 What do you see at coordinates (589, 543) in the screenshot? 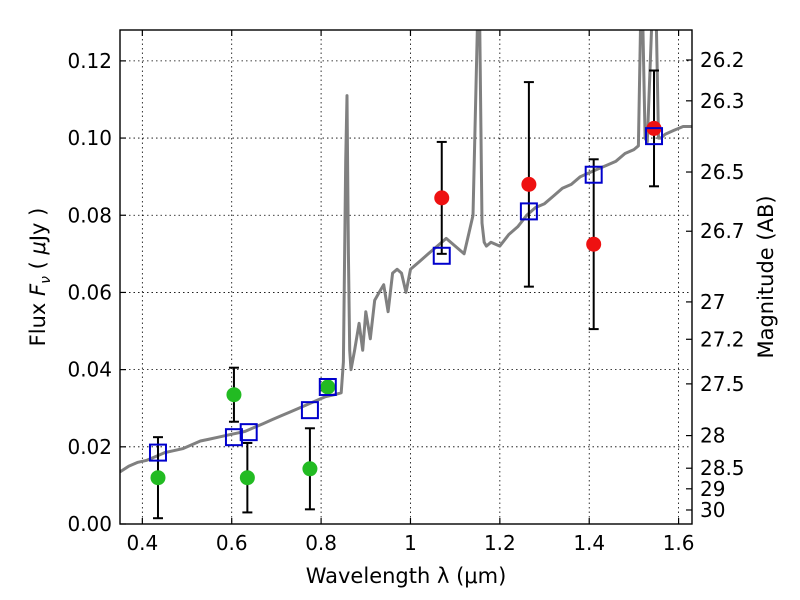
I see `x-tick-label: 1.4` at bounding box center [589, 543].